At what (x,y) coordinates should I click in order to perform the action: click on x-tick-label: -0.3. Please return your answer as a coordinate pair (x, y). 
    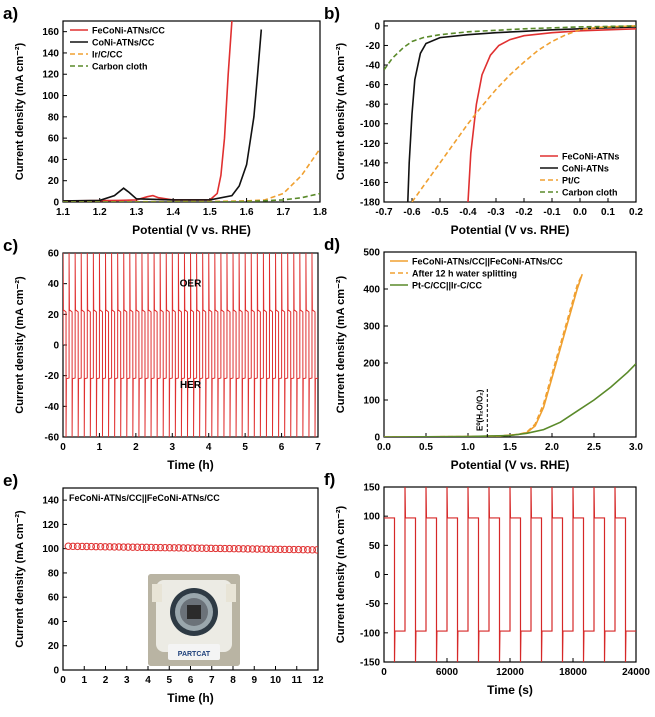
    Looking at the image, I should click on (496, 212).